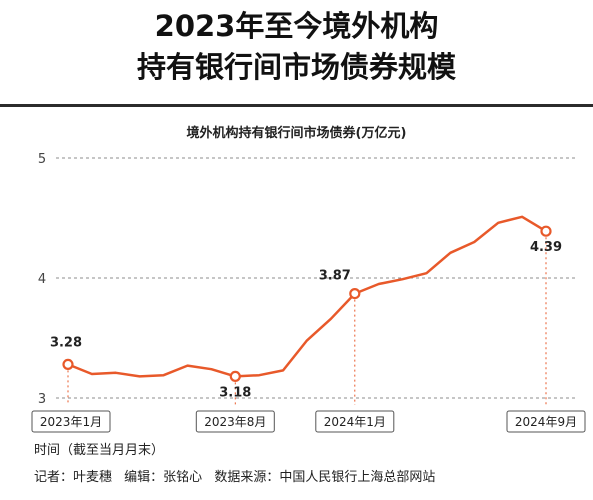 Image resolution: width=593 pixels, height=500 pixels. What do you see at coordinates (546, 247) in the screenshot?
I see `data-label-2024-09: 4.39` at bounding box center [546, 247].